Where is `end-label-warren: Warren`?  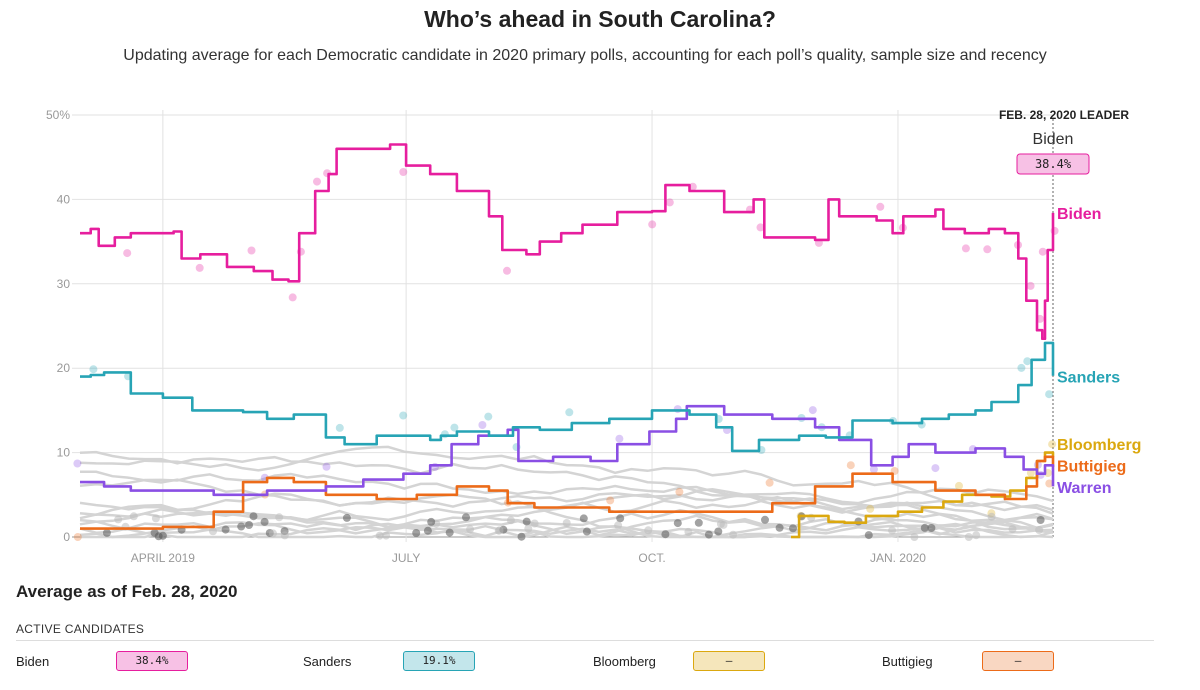 end-label-warren: Warren is located at coordinates (1084, 488).